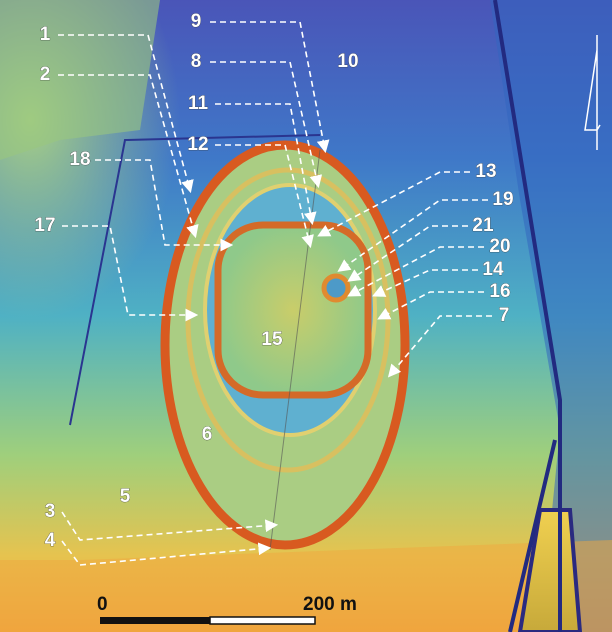 This screenshot has height=632, width=612. I want to click on label: 19, so click(502, 199).